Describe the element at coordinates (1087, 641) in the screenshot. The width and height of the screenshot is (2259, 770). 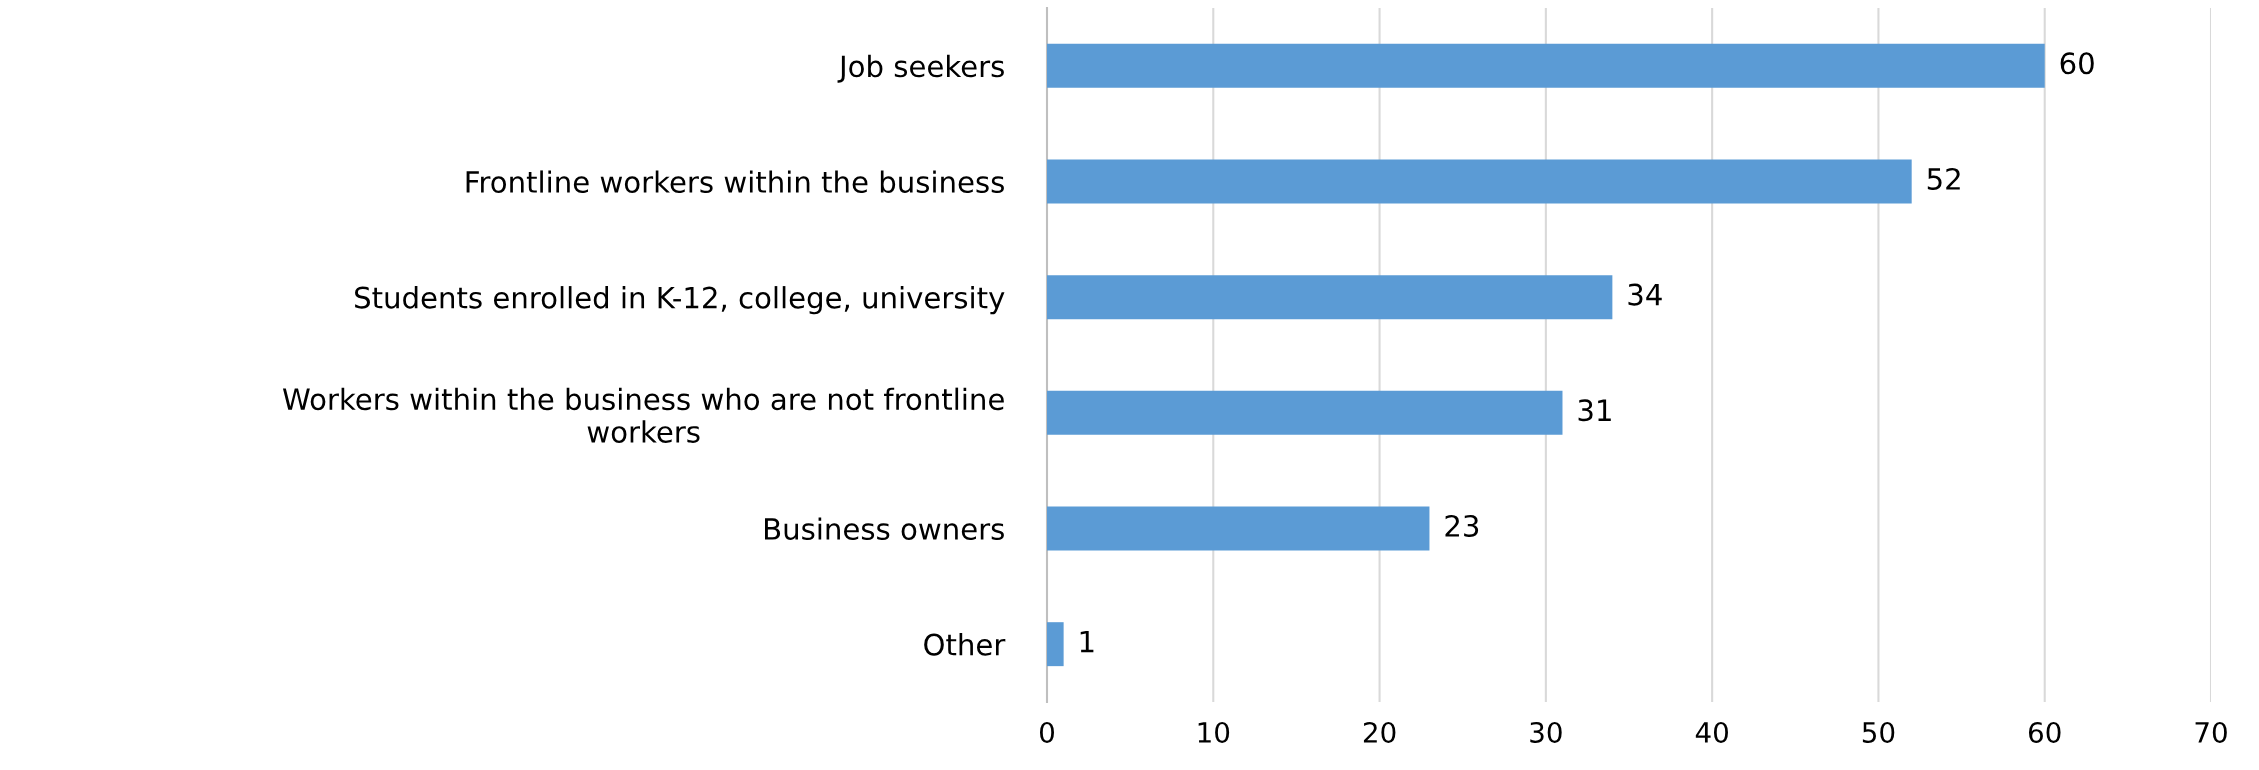
I see `data-label: 1` at that location.